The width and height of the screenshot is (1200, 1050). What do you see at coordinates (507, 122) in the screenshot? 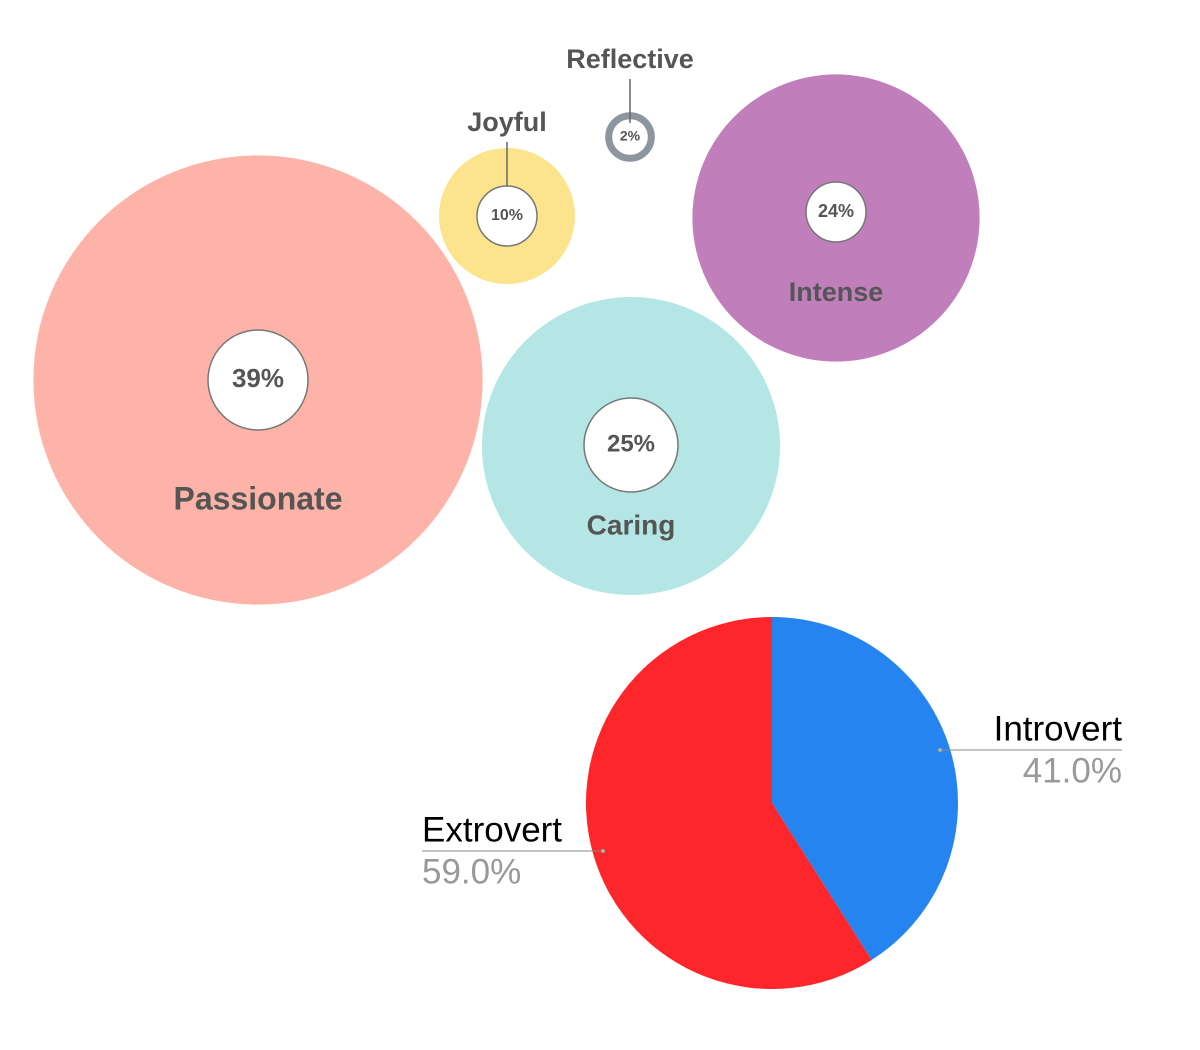
I see `bubble-name-label: Joyful` at bounding box center [507, 122].